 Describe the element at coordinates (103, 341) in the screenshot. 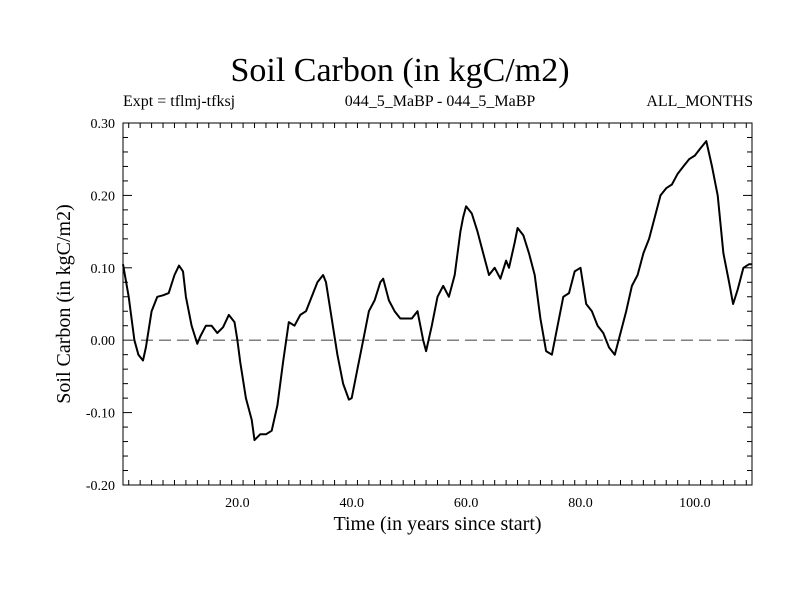

I see `y-tick-label: 0.00` at that location.